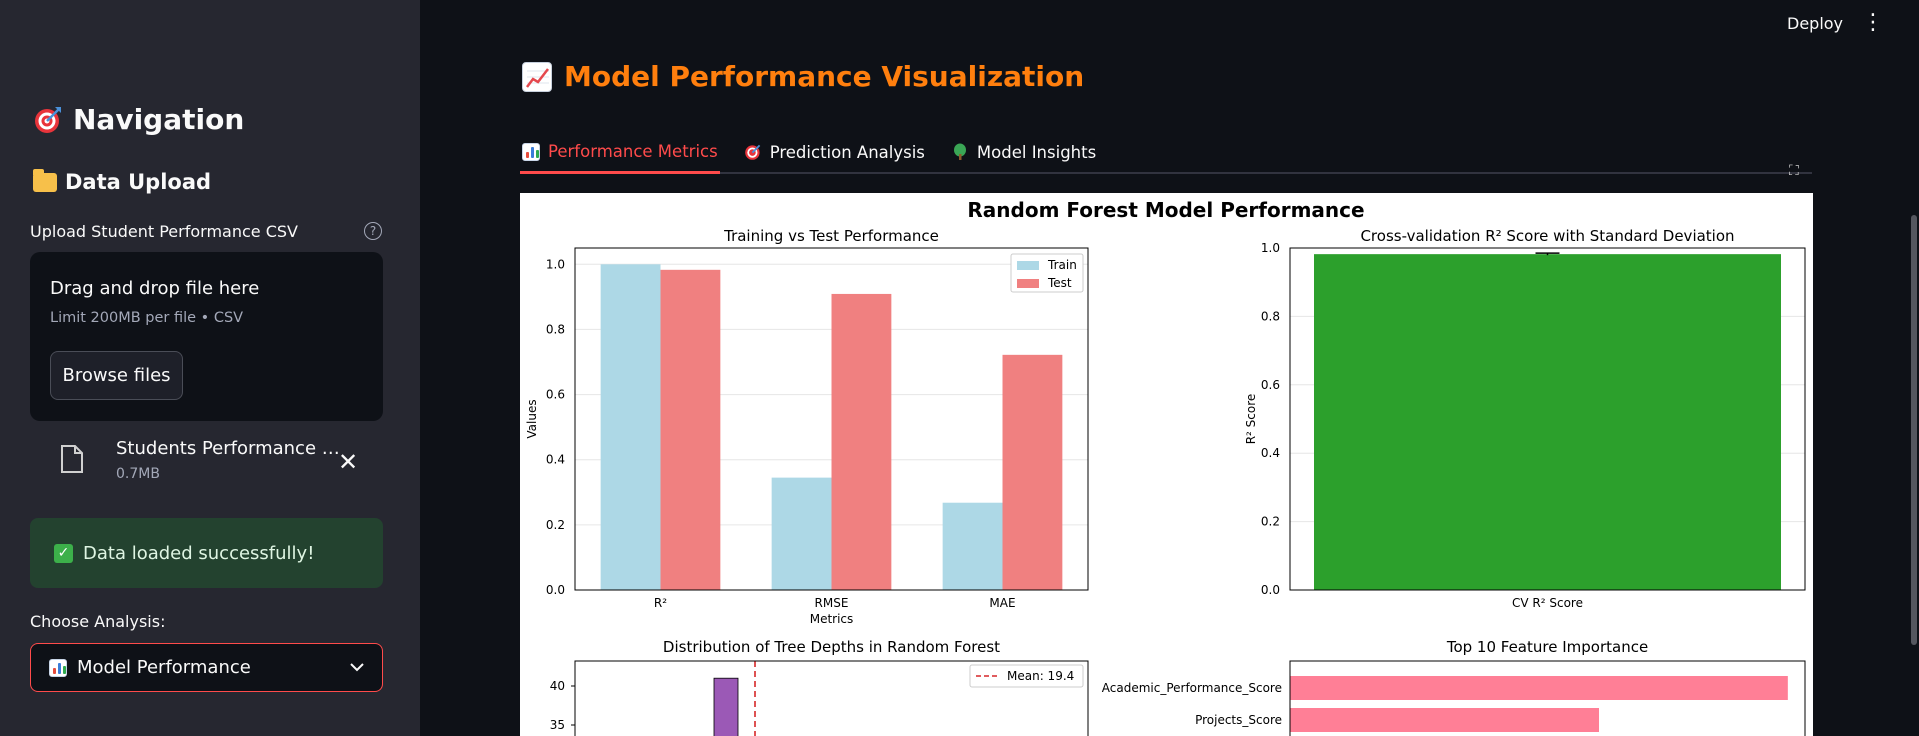 The width and height of the screenshot is (1919, 736). I want to click on fullscreen-icon: ⛶, so click(1794, 171).